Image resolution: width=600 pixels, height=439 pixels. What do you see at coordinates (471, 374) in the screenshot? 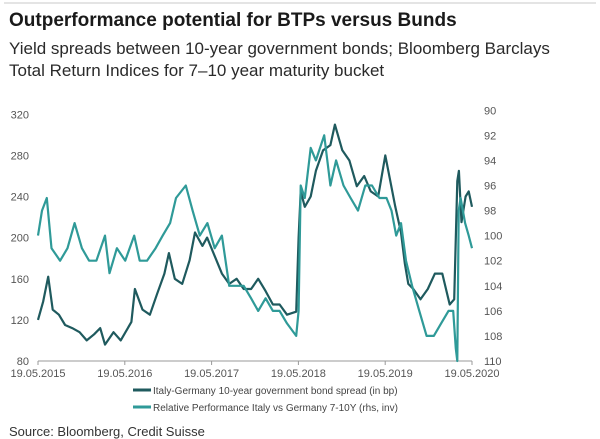
I see `x-tick-label: 19.05.2020` at bounding box center [471, 374].